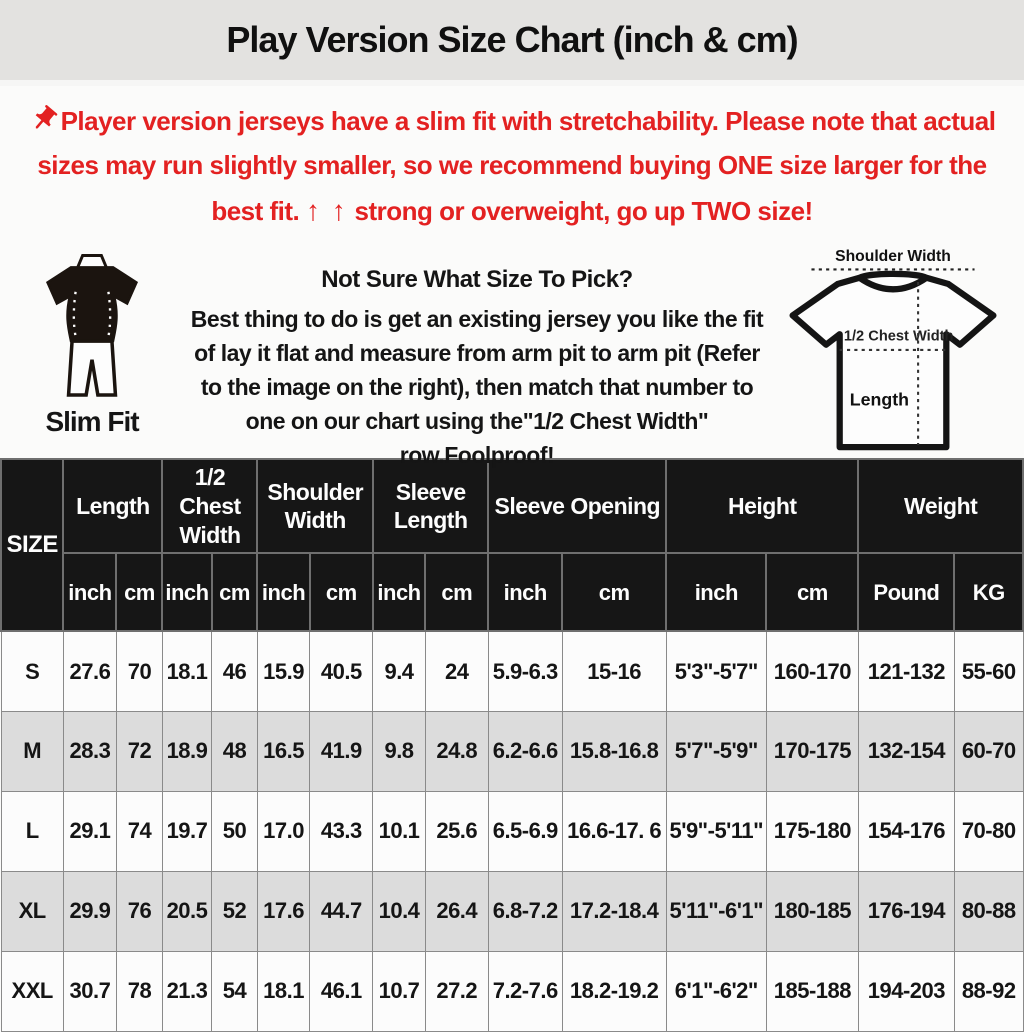  Describe the element at coordinates (92, 326) in the screenshot. I see `slim-fit-icon` at that location.